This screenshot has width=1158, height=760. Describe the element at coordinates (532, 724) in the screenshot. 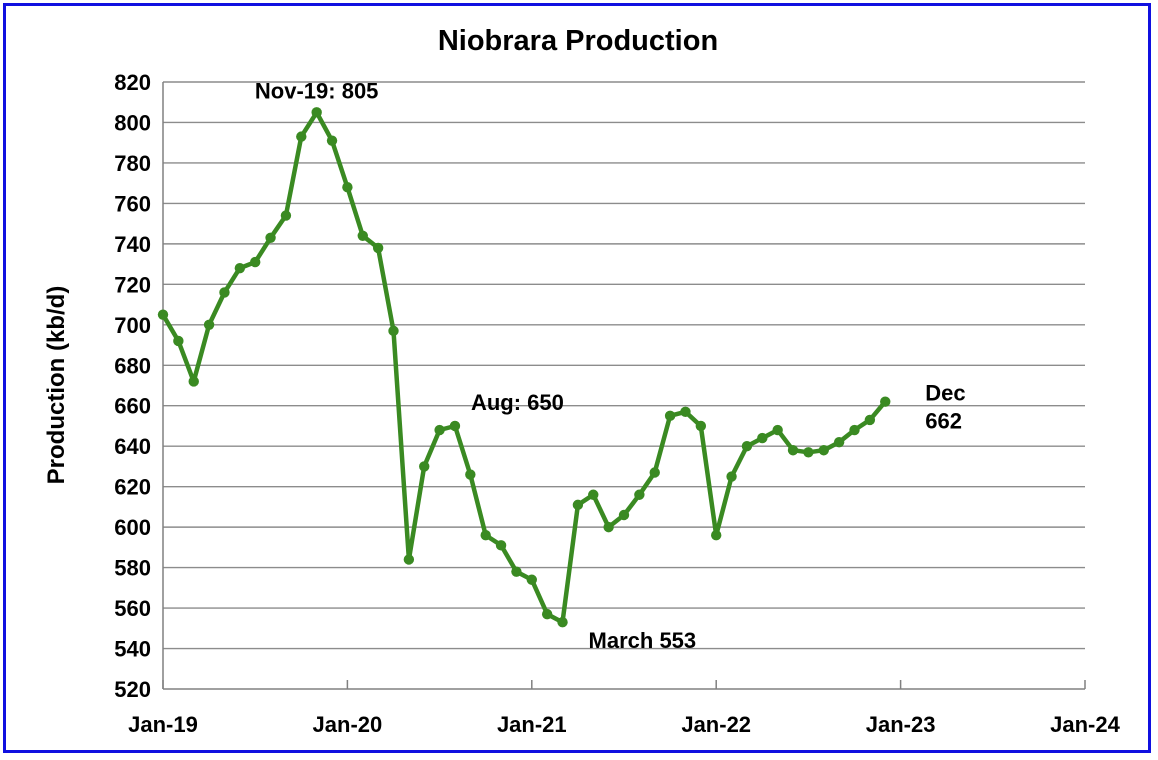

I see `x-tick-label: Jan-21` at that location.